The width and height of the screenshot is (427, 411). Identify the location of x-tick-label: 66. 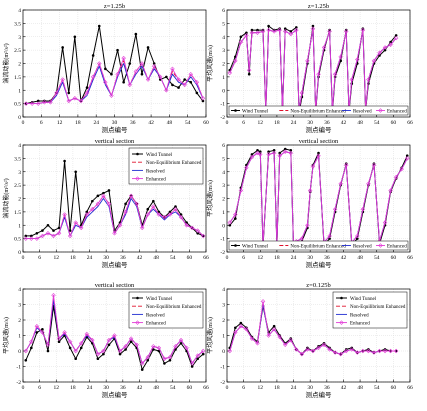
(206, 258).